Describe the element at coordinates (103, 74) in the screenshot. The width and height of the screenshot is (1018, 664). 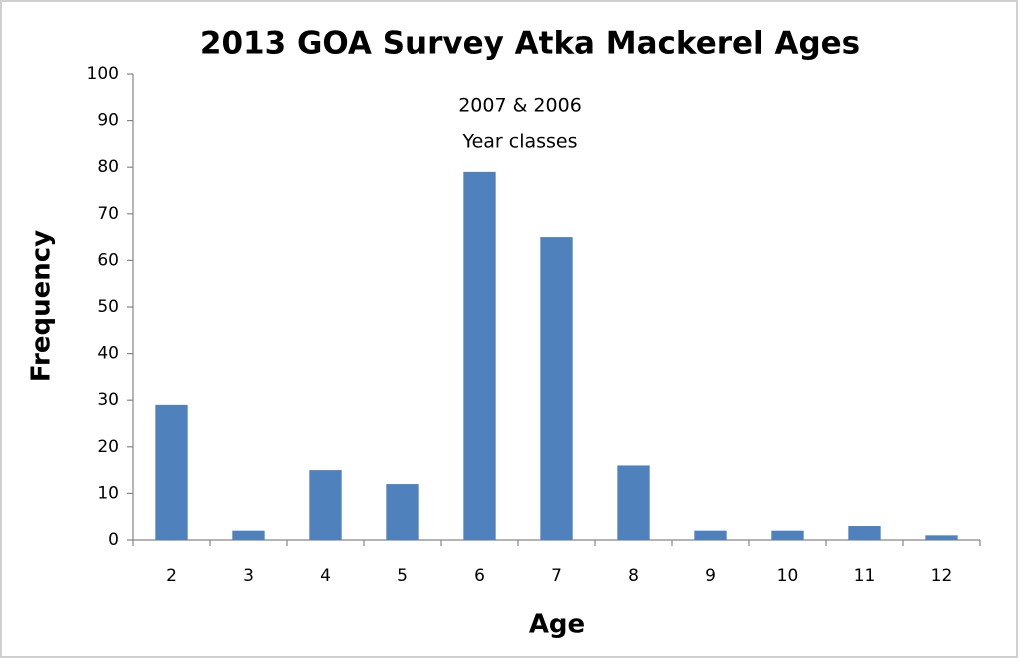
I see `y-tick-label: 100` at that location.